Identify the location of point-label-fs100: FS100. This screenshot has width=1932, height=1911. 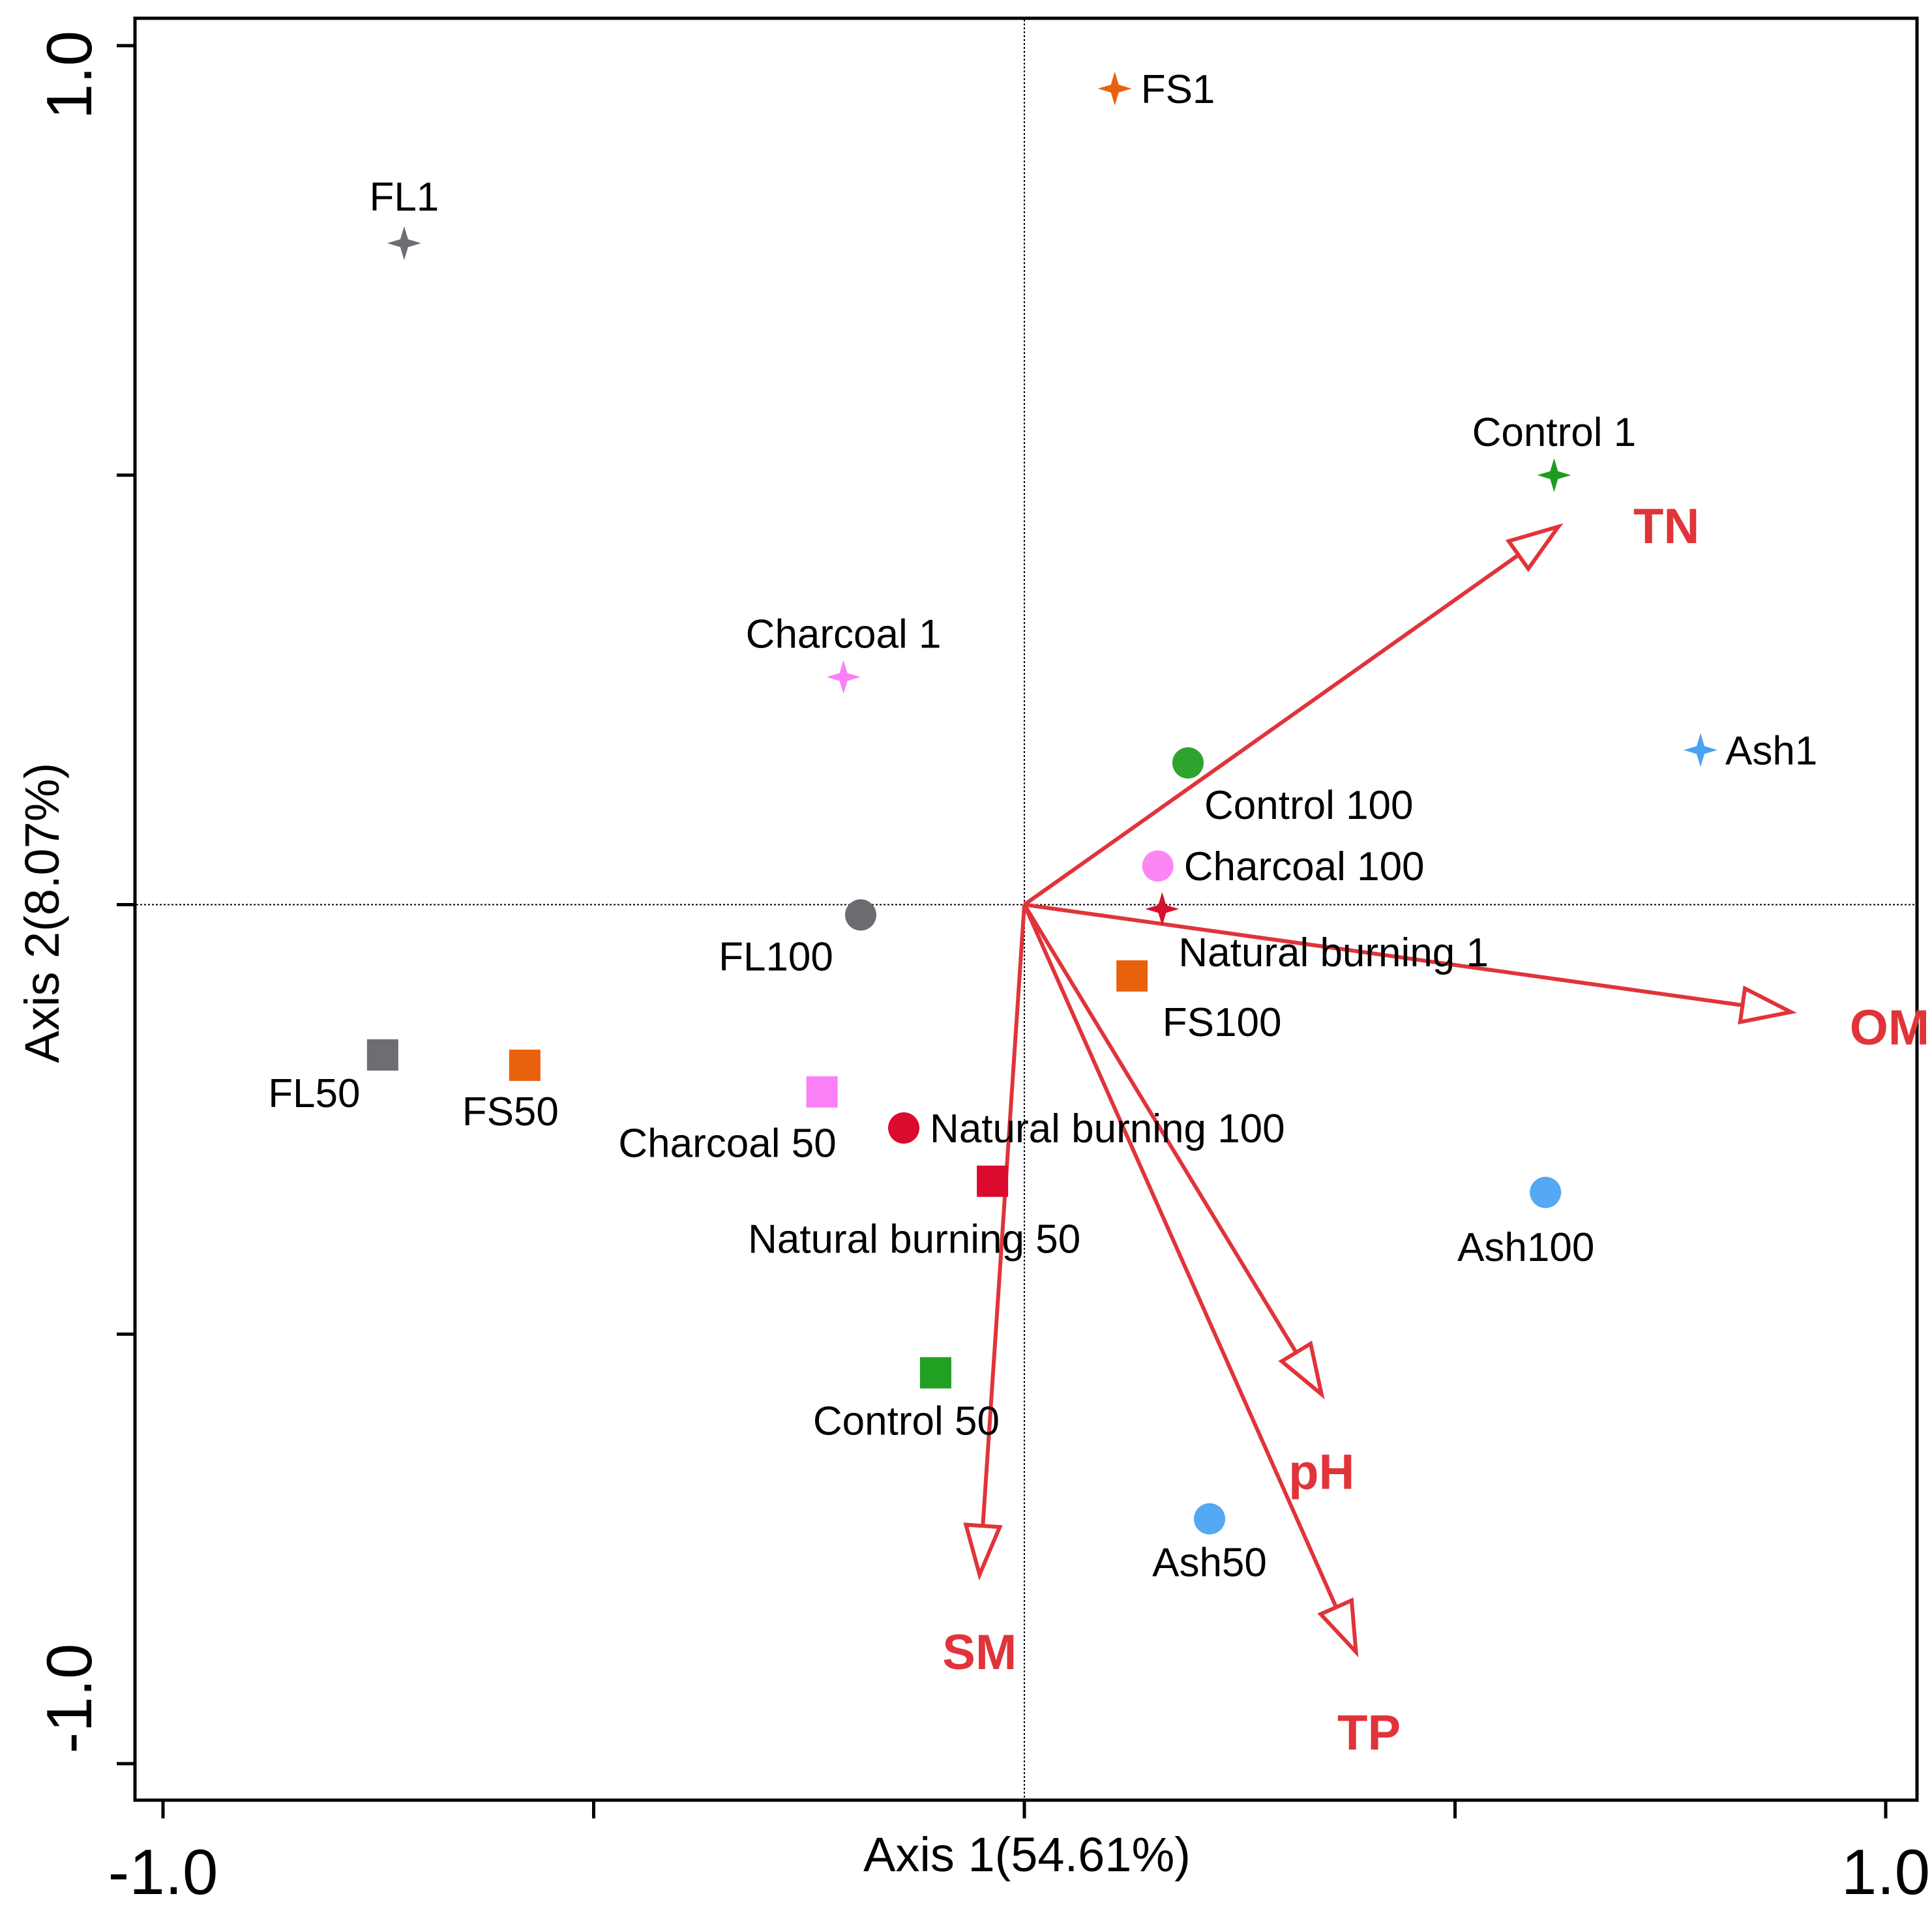
(1222, 1022).